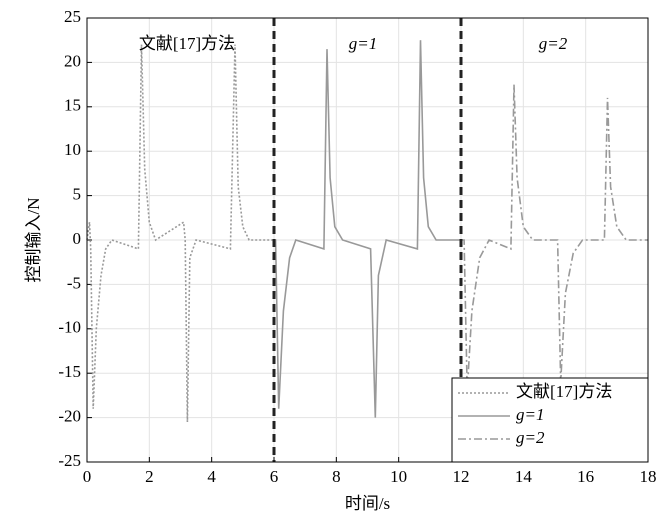  Describe the element at coordinates (648, 476) in the screenshot. I see `x-tick-label: 18` at that location.